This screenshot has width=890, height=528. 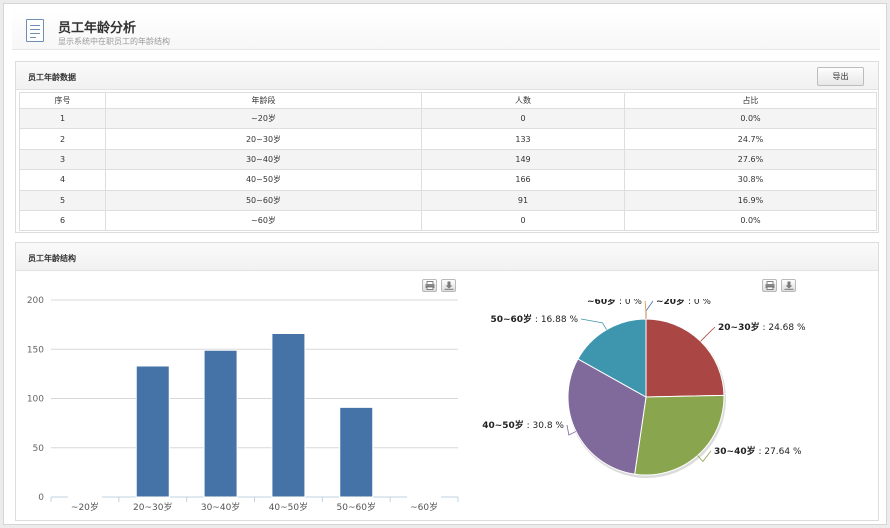 I want to click on y-tick-label: 100, so click(x=35, y=400).